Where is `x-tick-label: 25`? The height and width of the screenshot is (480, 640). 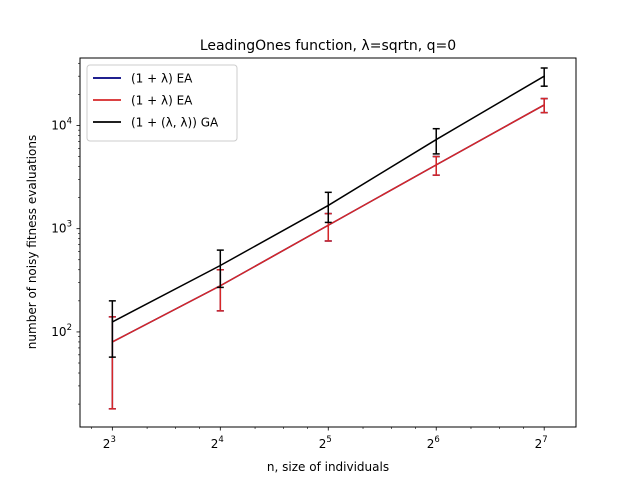 x-tick-label: 25 is located at coordinates (325, 443).